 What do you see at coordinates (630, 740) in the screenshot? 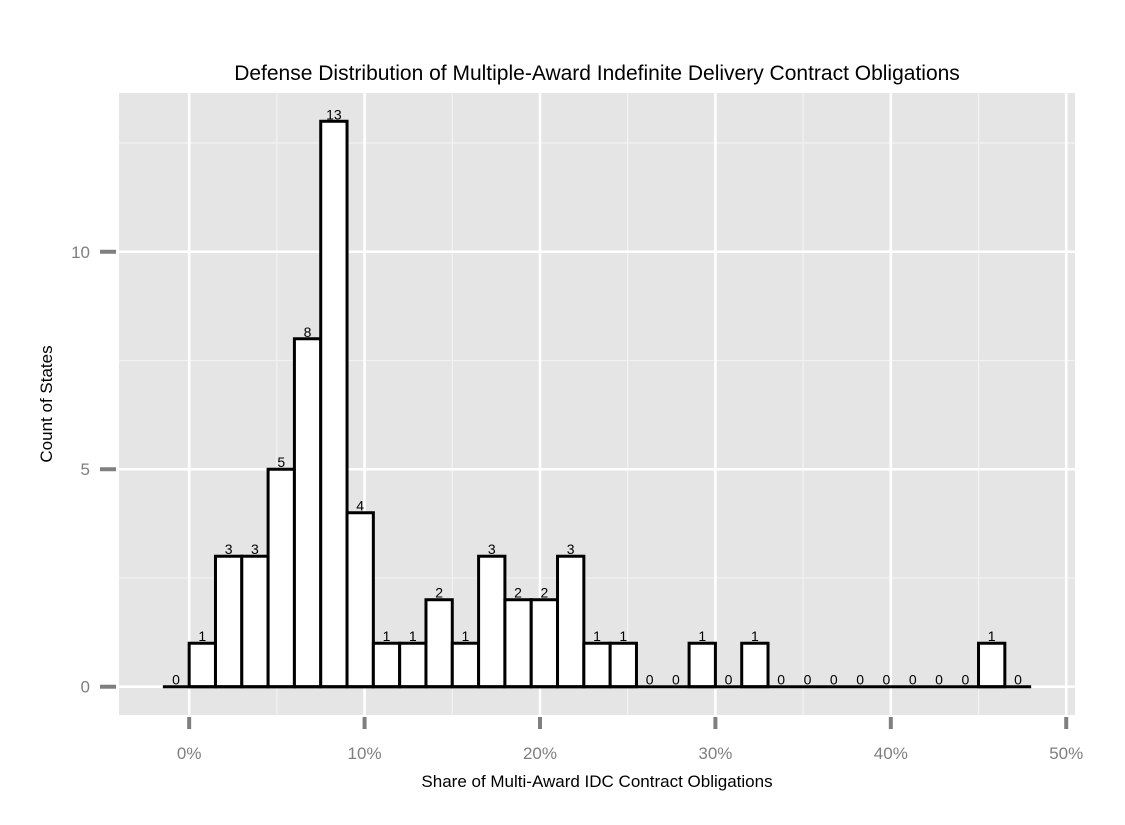
I see `x-axis: 0% 10% 20% 30% 40% 50%` at bounding box center [630, 740].